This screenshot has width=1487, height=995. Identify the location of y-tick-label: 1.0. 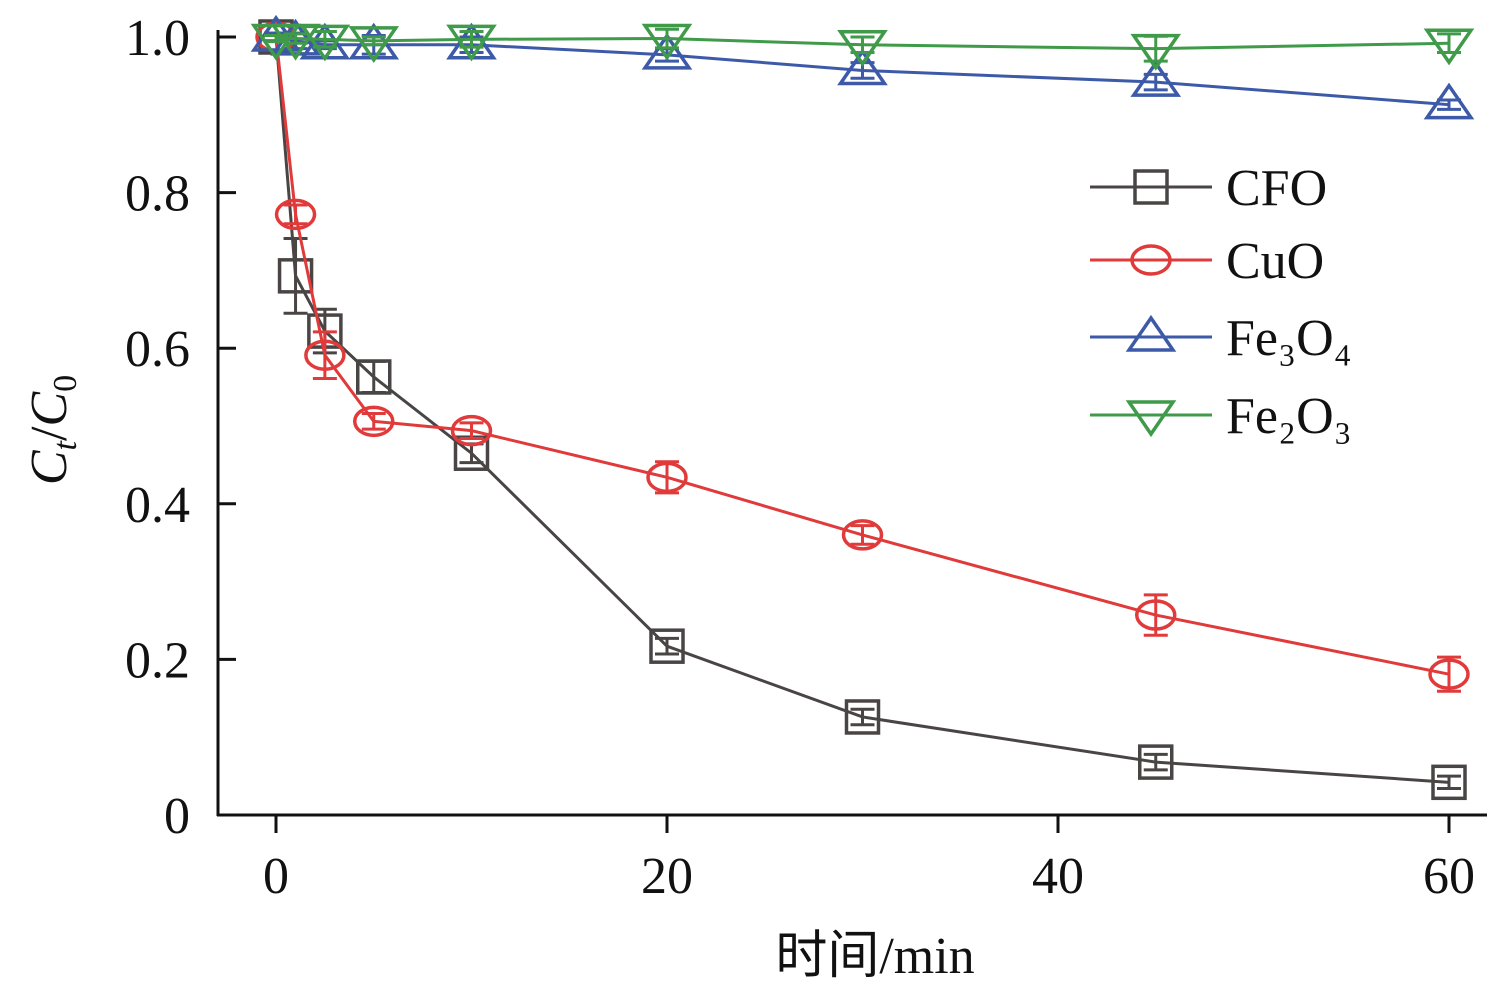
(157, 38).